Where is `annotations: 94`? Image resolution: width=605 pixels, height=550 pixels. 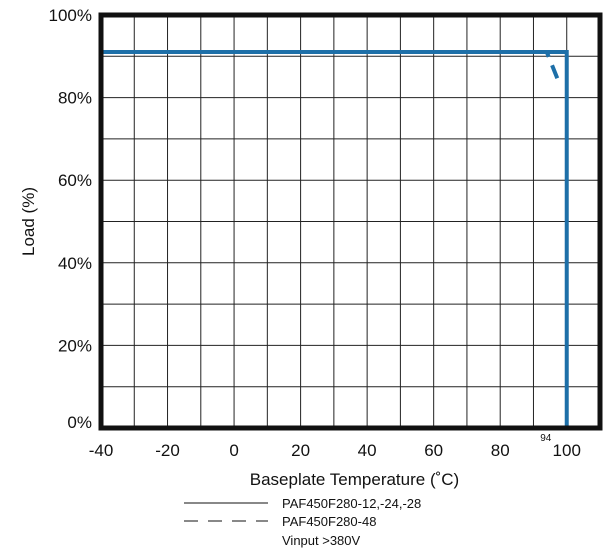 annotations: 94 is located at coordinates (546, 438).